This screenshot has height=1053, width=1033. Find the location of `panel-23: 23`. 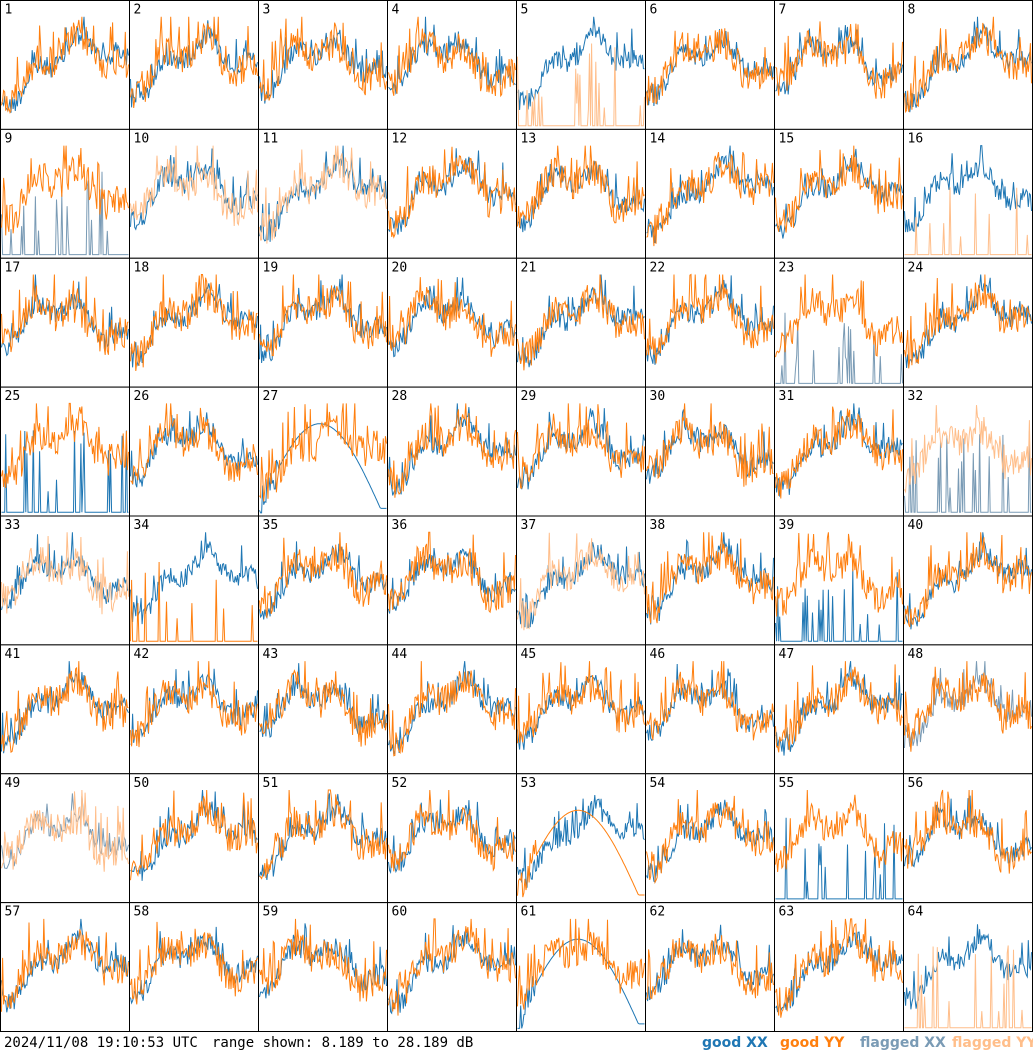

panel-23: 23 is located at coordinates (839, 322).